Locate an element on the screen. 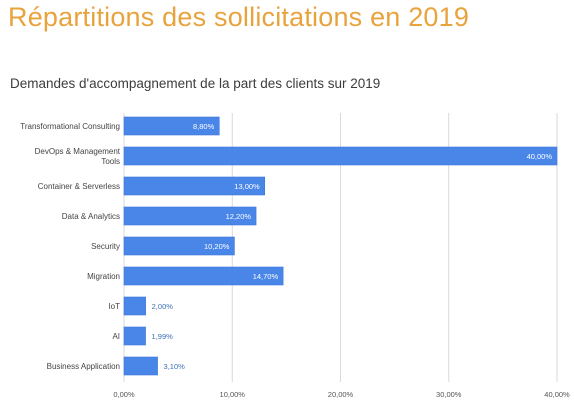 The height and width of the screenshot is (409, 574). category-label: DevOps & Management Tools is located at coordinates (78, 156).